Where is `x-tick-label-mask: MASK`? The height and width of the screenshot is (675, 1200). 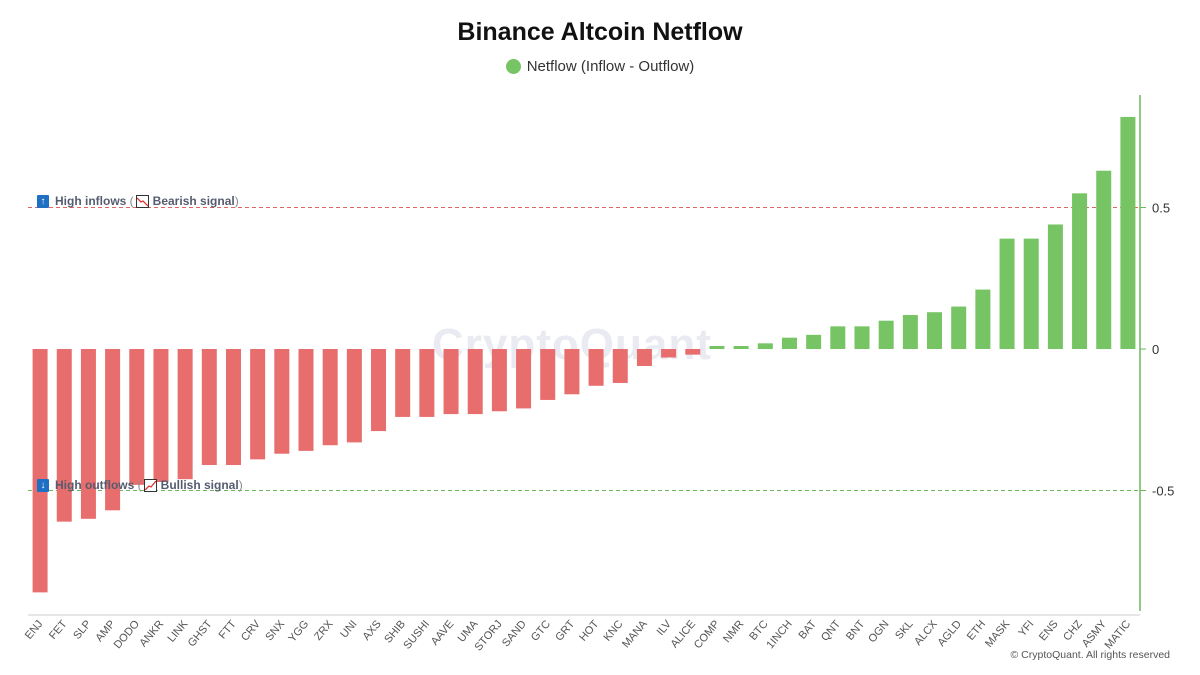
x-tick-label-mask: MASK is located at coordinates (998, 634).